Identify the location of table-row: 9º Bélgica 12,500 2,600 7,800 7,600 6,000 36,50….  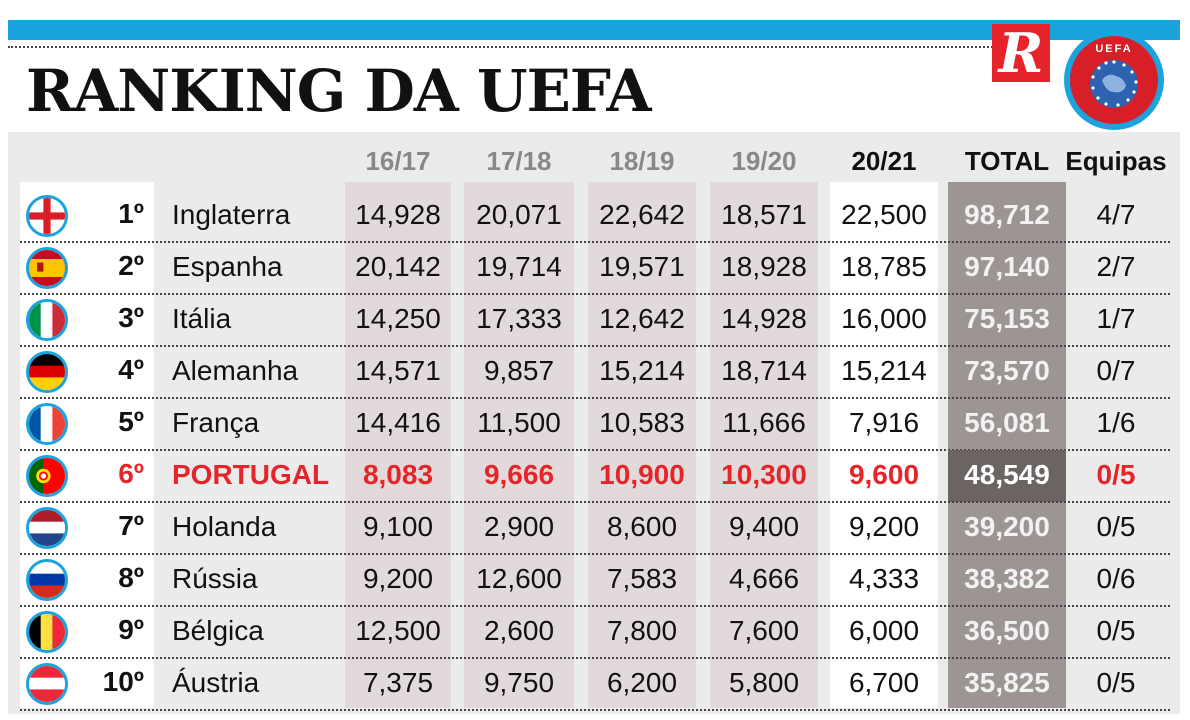
(595, 632).